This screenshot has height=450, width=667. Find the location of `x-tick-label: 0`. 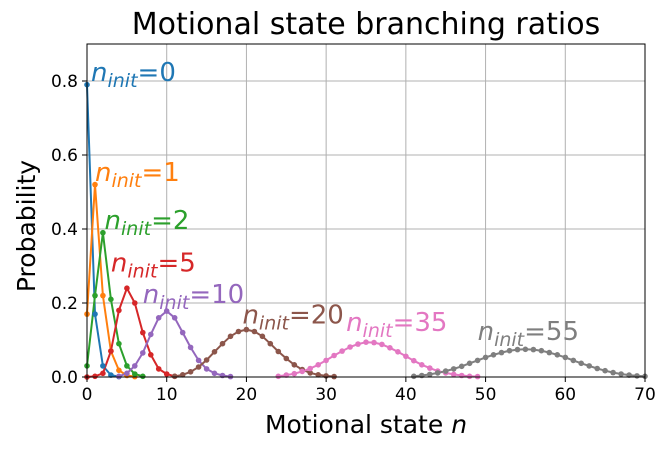

x-tick-label: 0 is located at coordinates (87, 395).